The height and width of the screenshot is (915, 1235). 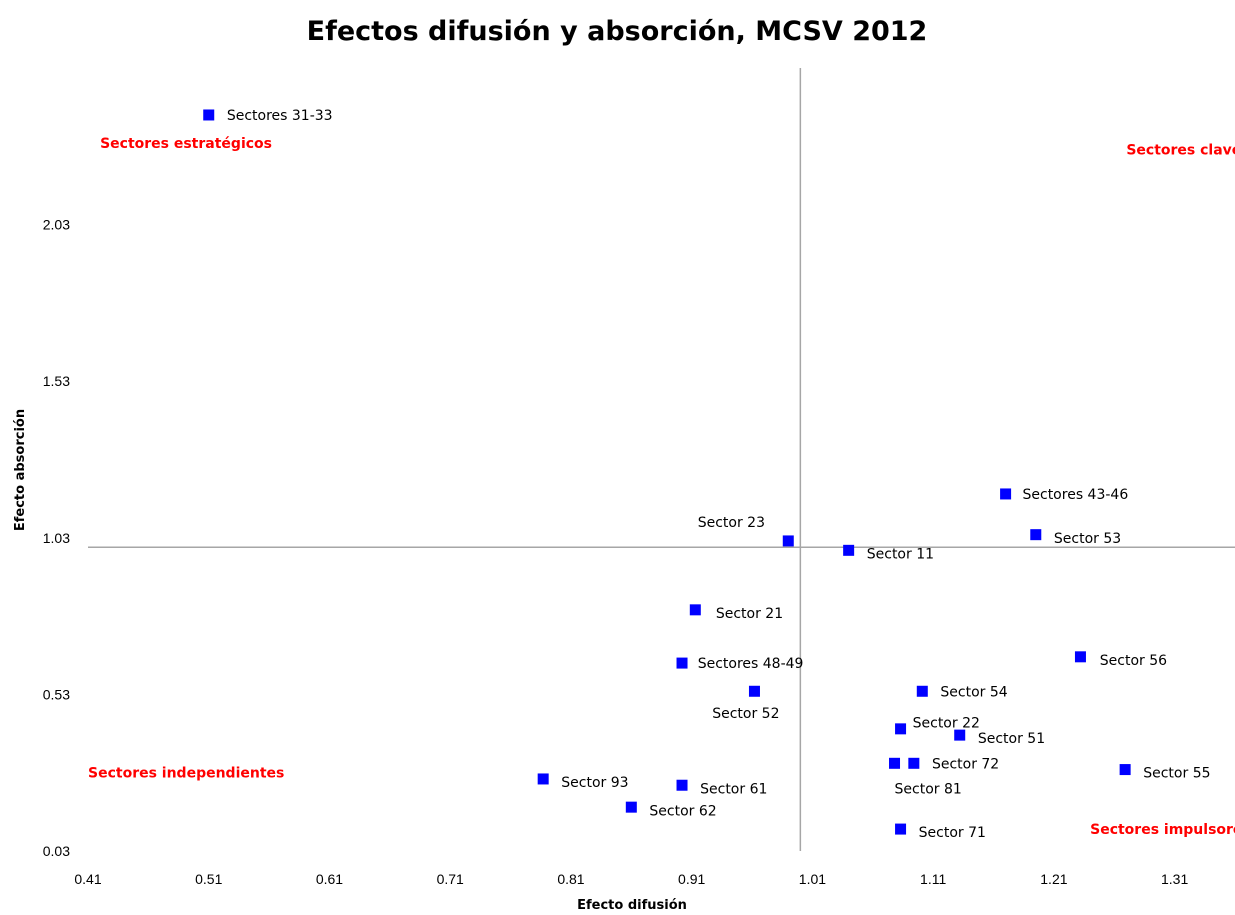 I want to click on data-point-label: Sector 61, so click(x=733, y=789).